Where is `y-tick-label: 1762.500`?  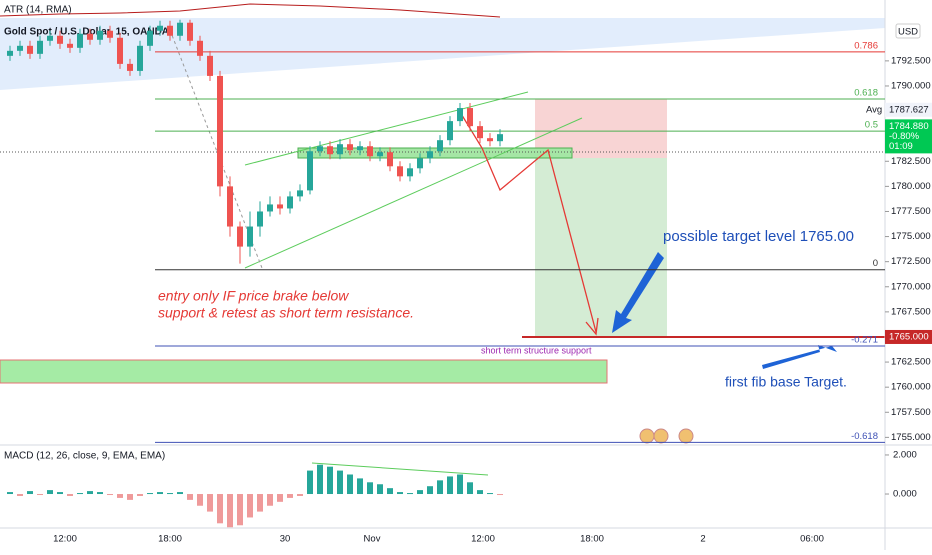 y-tick-label: 1762.500 is located at coordinates (911, 362).